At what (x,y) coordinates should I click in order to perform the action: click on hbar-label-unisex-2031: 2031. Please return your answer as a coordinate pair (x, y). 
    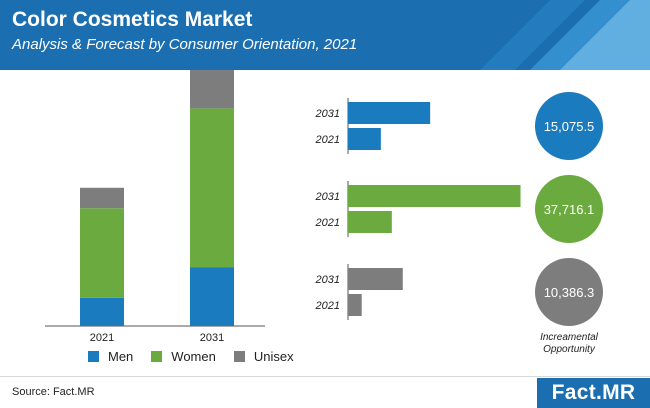
    Looking at the image, I should click on (327, 280).